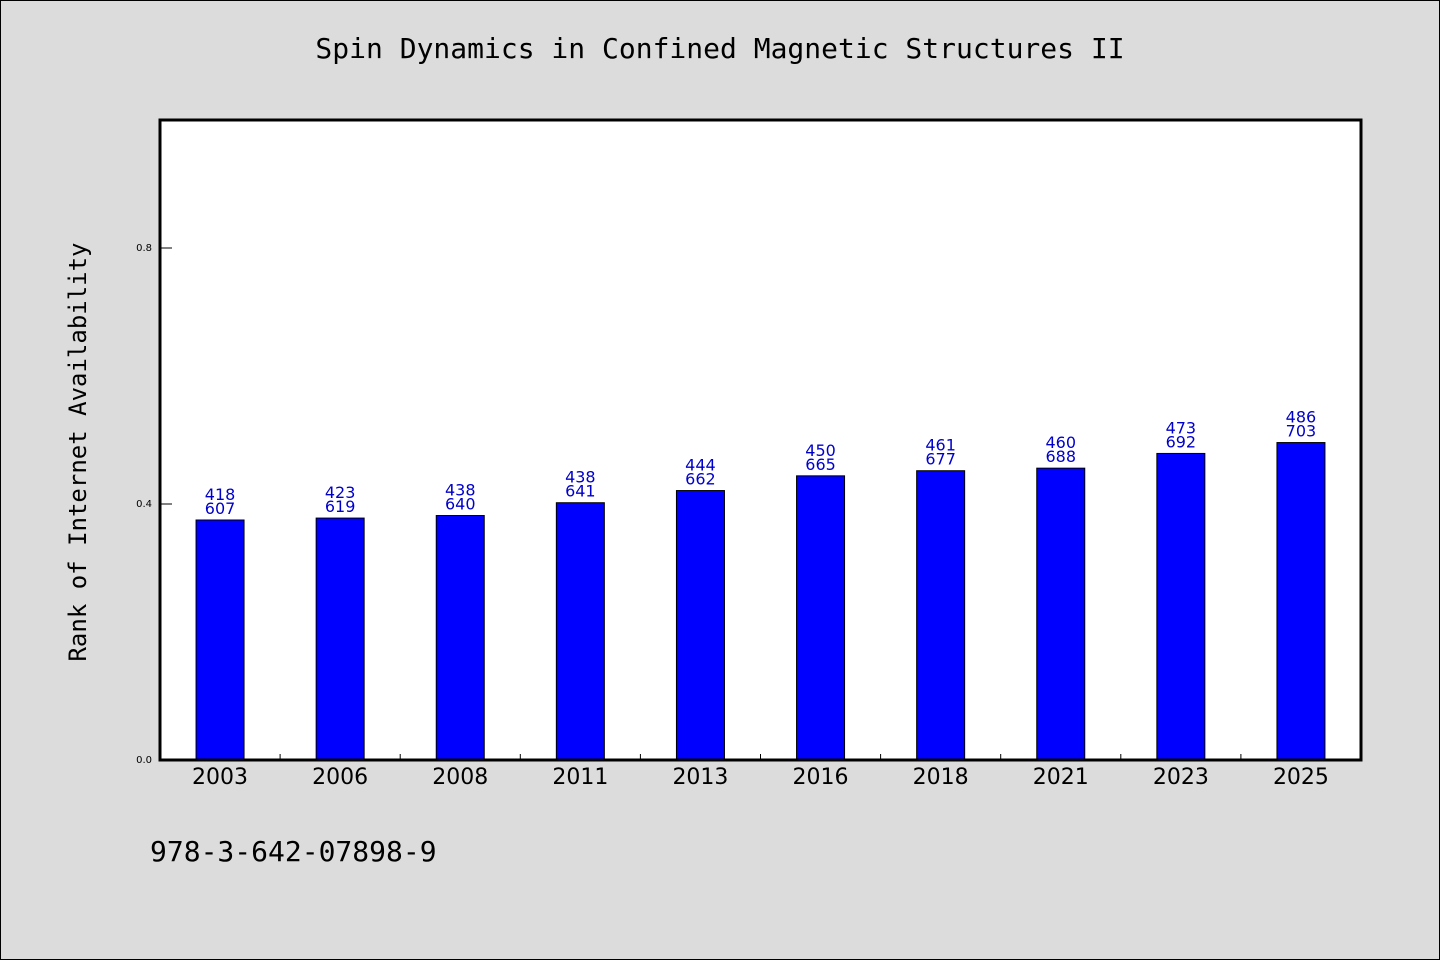 The height and width of the screenshot is (960, 1440). I want to click on footer-isbn: 978-3-642-07898-9, so click(293, 851).